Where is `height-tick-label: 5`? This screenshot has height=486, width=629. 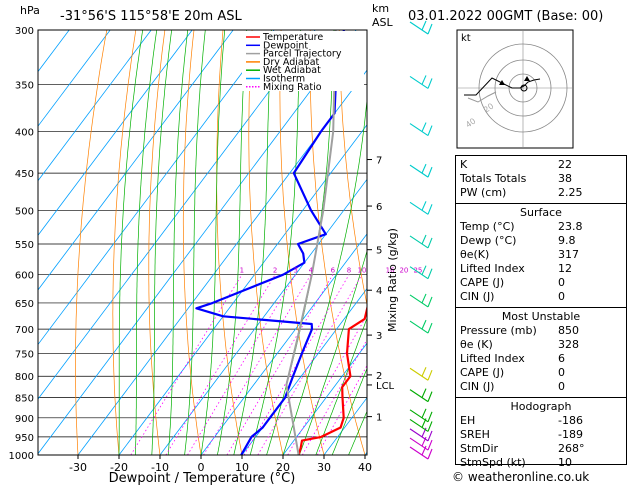
height-tick-label: 5 is located at coordinates (379, 251).